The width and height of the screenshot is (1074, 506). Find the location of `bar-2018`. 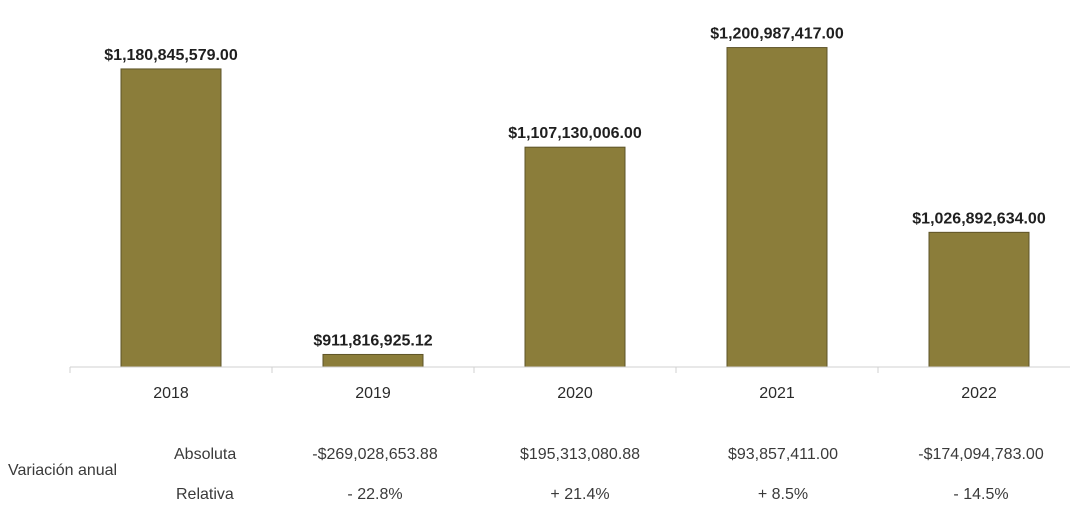

bar-2018 is located at coordinates (171, 218).